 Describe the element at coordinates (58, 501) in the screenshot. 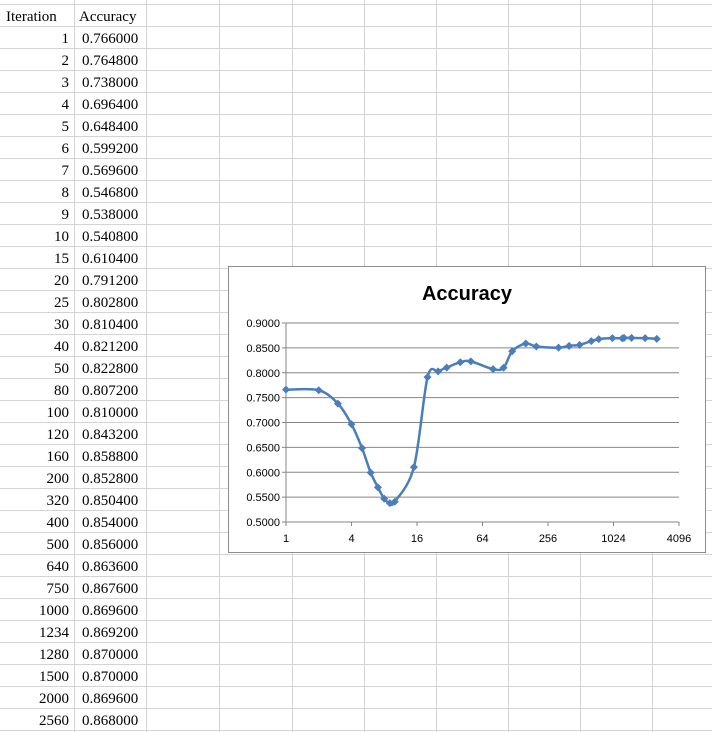

I see `cell-iteration: 320` at that location.